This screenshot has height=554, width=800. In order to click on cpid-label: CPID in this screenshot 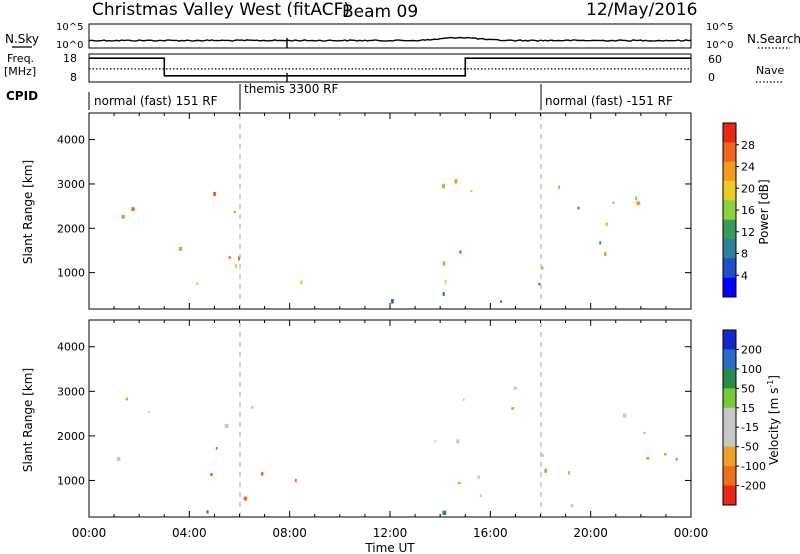, I will do `click(22, 96)`.